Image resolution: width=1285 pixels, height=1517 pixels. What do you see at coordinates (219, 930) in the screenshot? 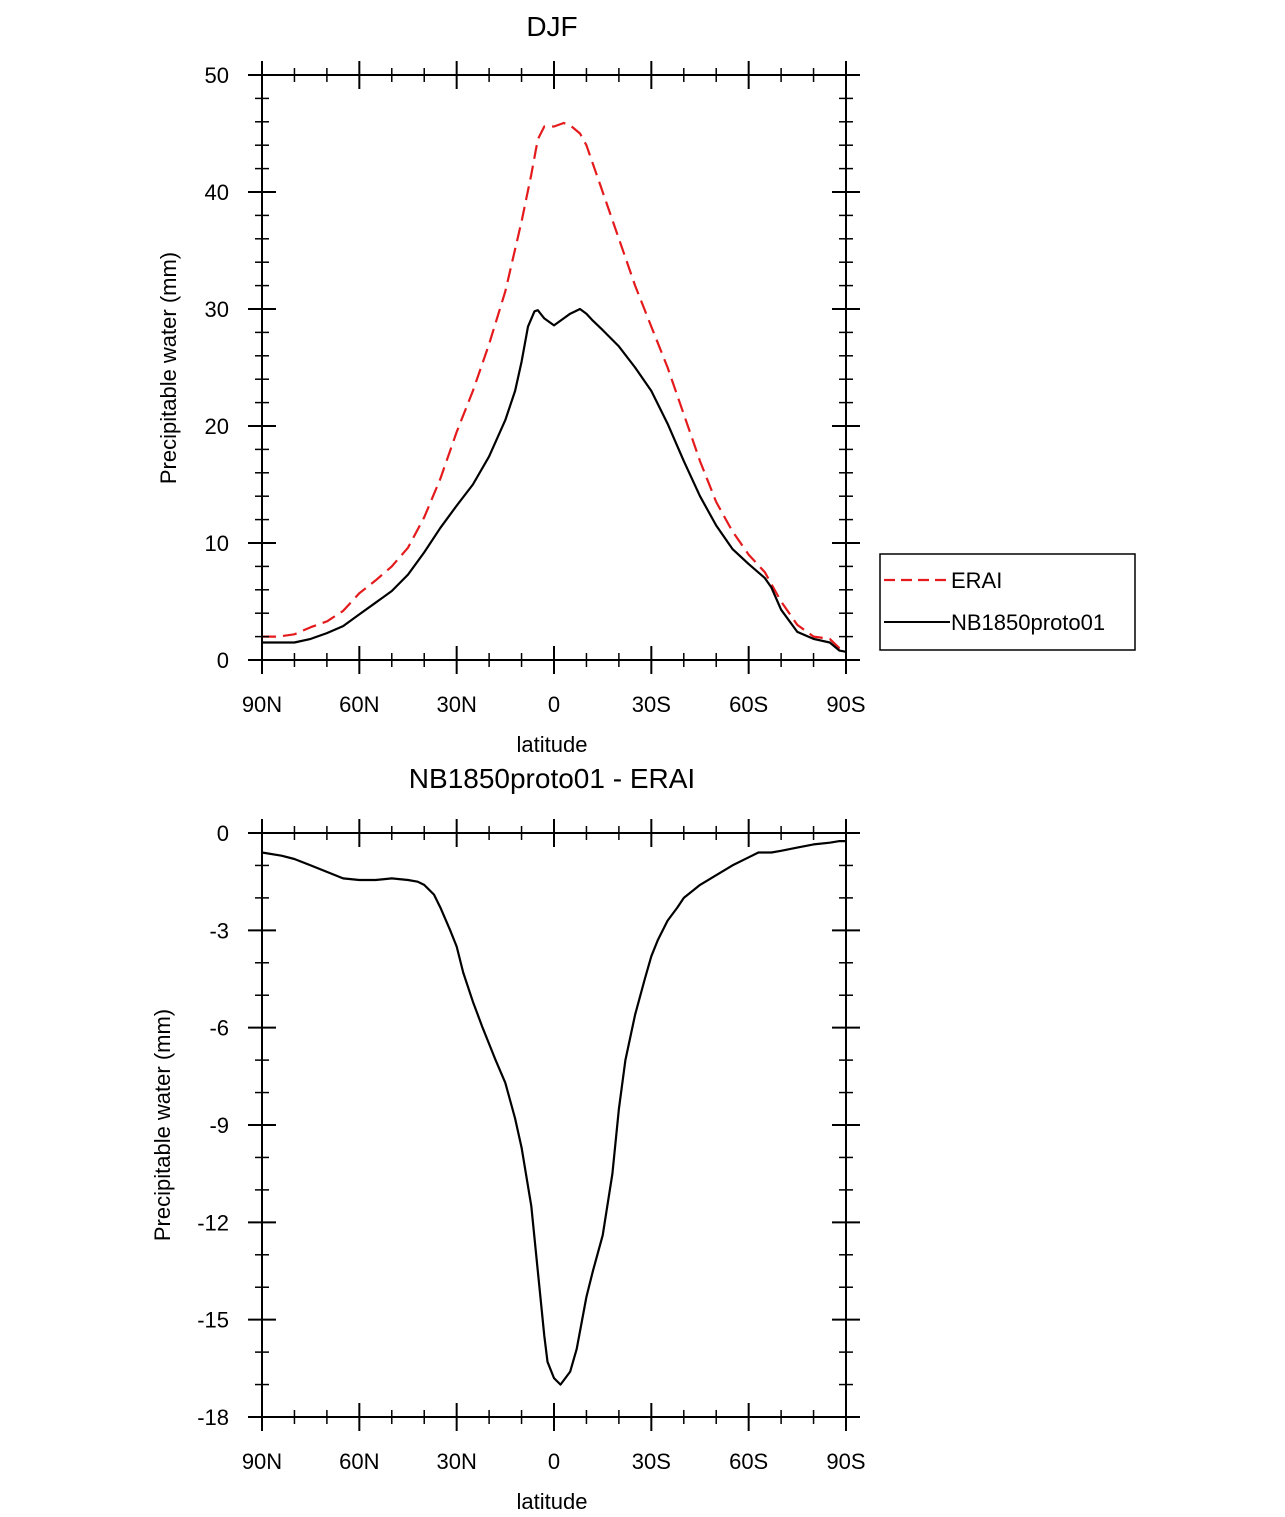
I see `y-tick-label: -3` at bounding box center [219, 930].